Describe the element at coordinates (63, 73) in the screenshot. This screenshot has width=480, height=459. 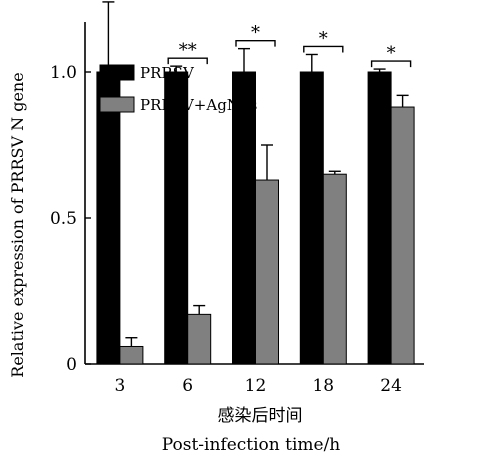
I see `y-tick-label: 1.0` at that location.